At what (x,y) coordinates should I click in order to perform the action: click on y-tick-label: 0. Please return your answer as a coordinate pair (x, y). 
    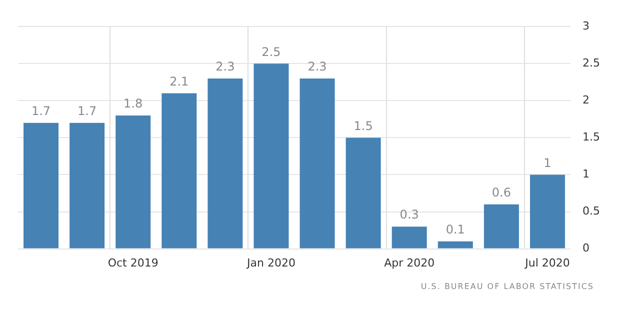
    Looking at the image, I should click on (586, 248).